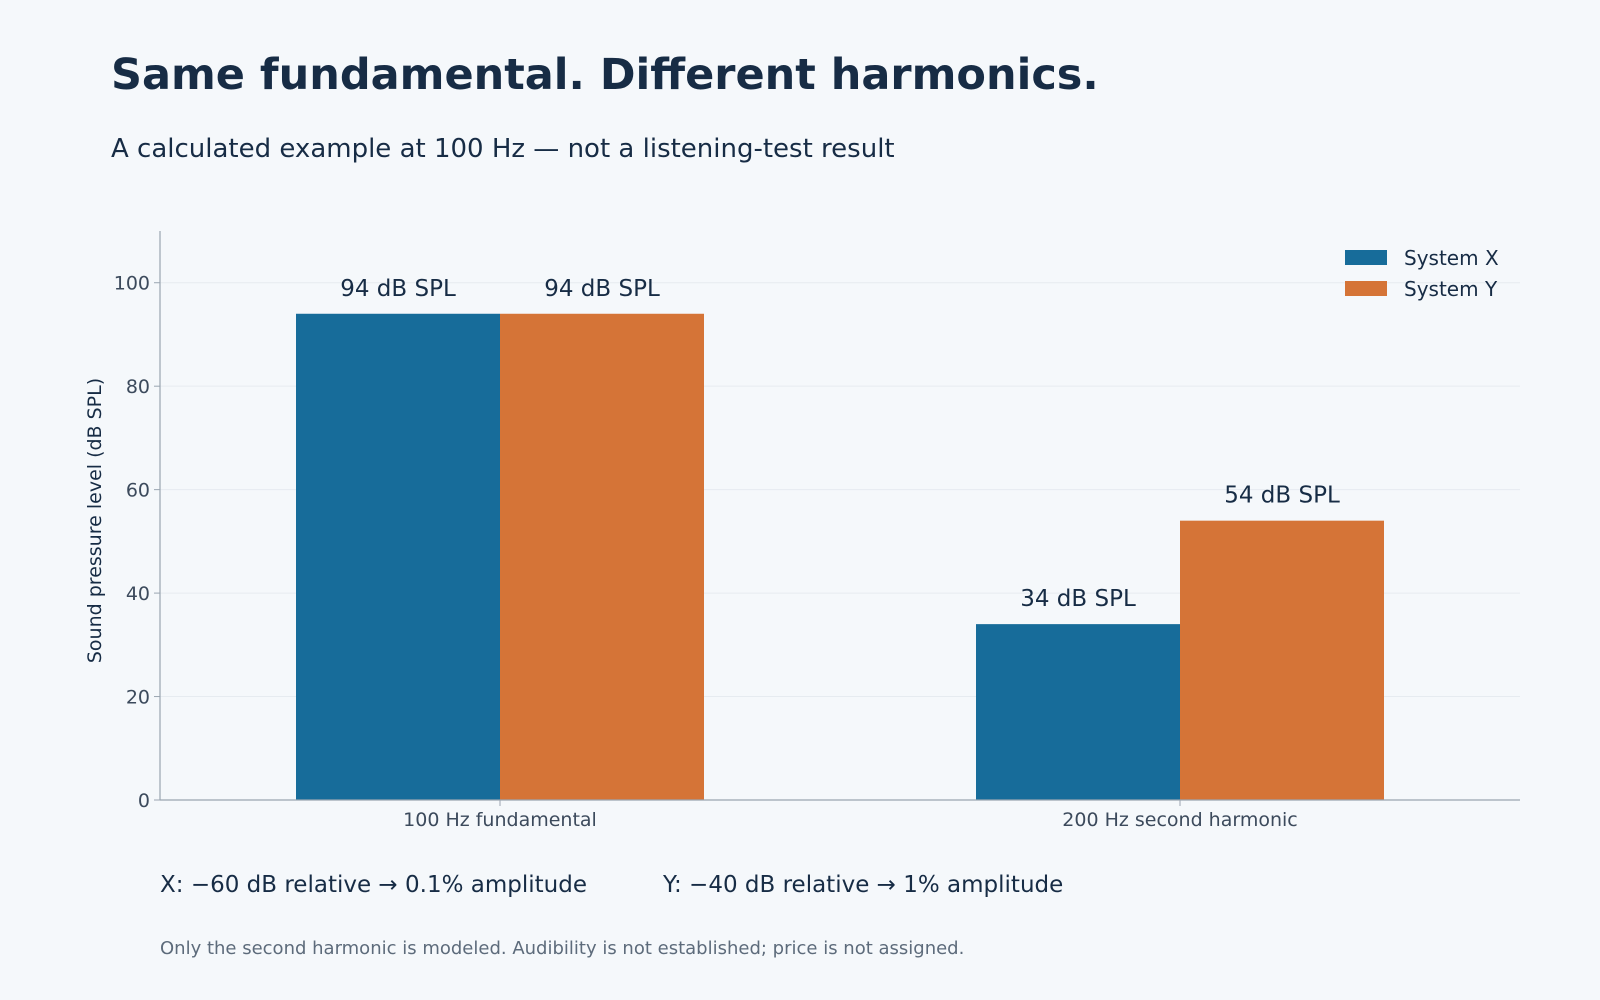  Describe the element at coordinates (138, 491) in the screenshot. I see `y-tick-label: 60` at that location.